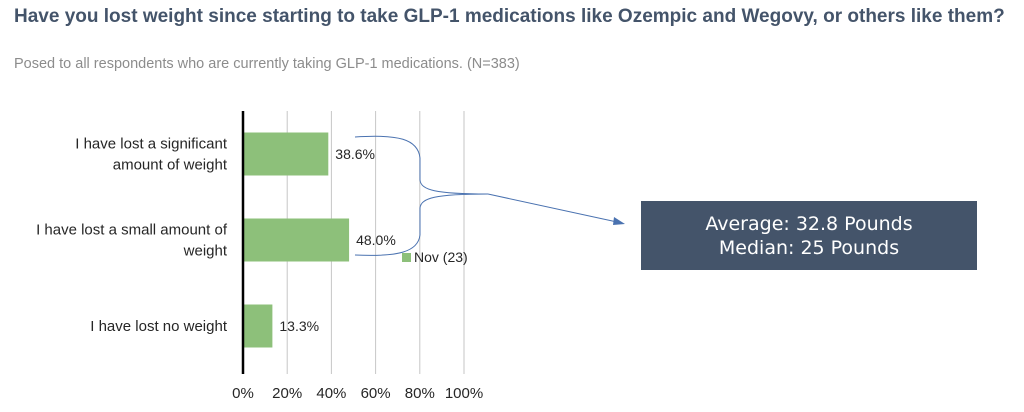 The image size is (1024, 412). I want to click on x-tick-label: 20%, so click(287, 393).